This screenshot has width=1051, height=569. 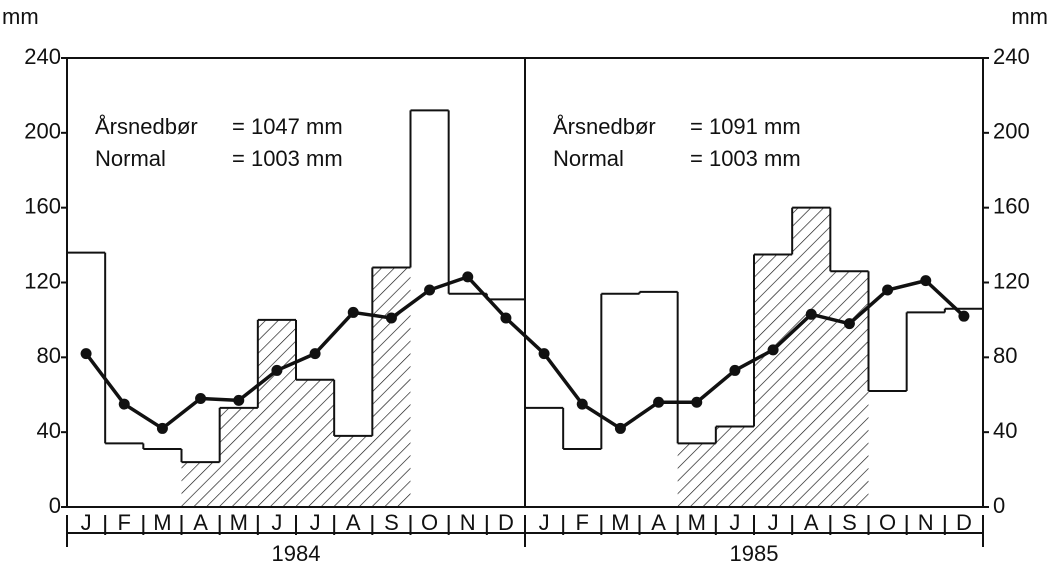 What do you see at coordinates (42, 56) in the screenshot?
I see `y-tick-label: 240` at bounding box center [42, 56].